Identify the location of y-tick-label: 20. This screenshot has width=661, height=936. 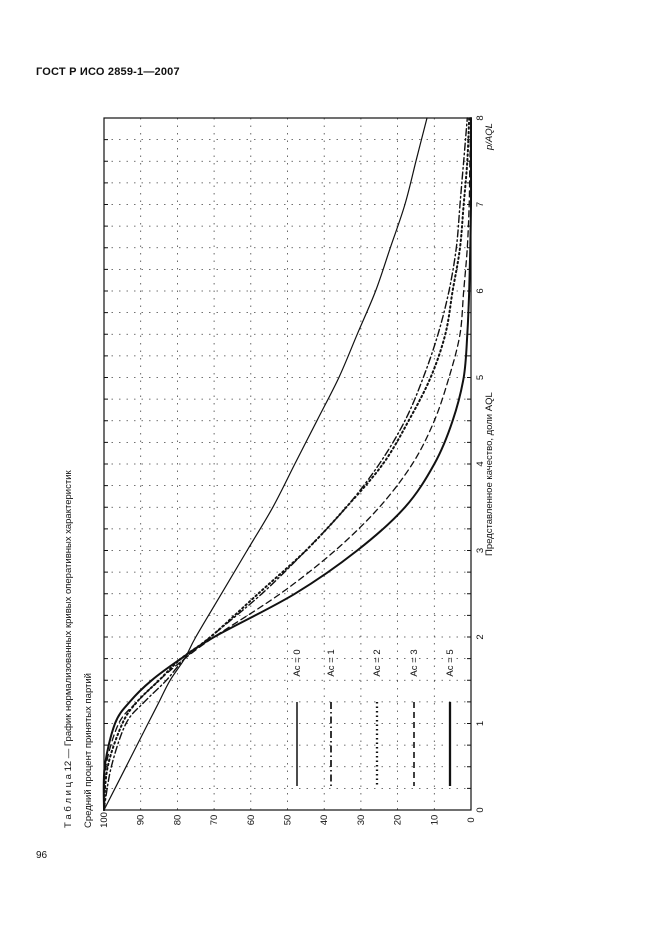
(398, 820).